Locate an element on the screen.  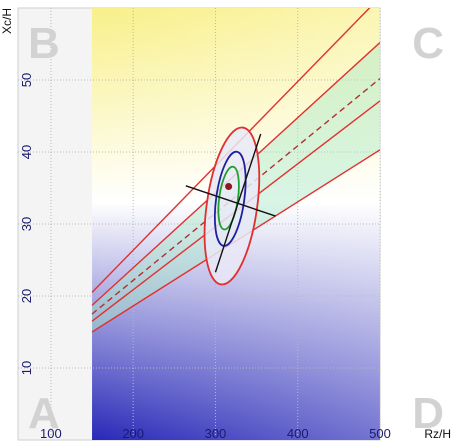
y-tick-label-3: 40 is located at coordinates (26, 152).